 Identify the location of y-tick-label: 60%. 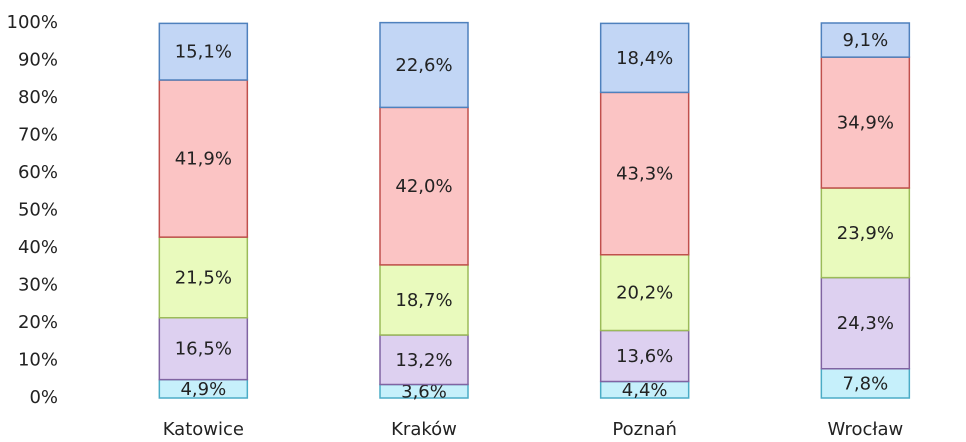
(38, 172).